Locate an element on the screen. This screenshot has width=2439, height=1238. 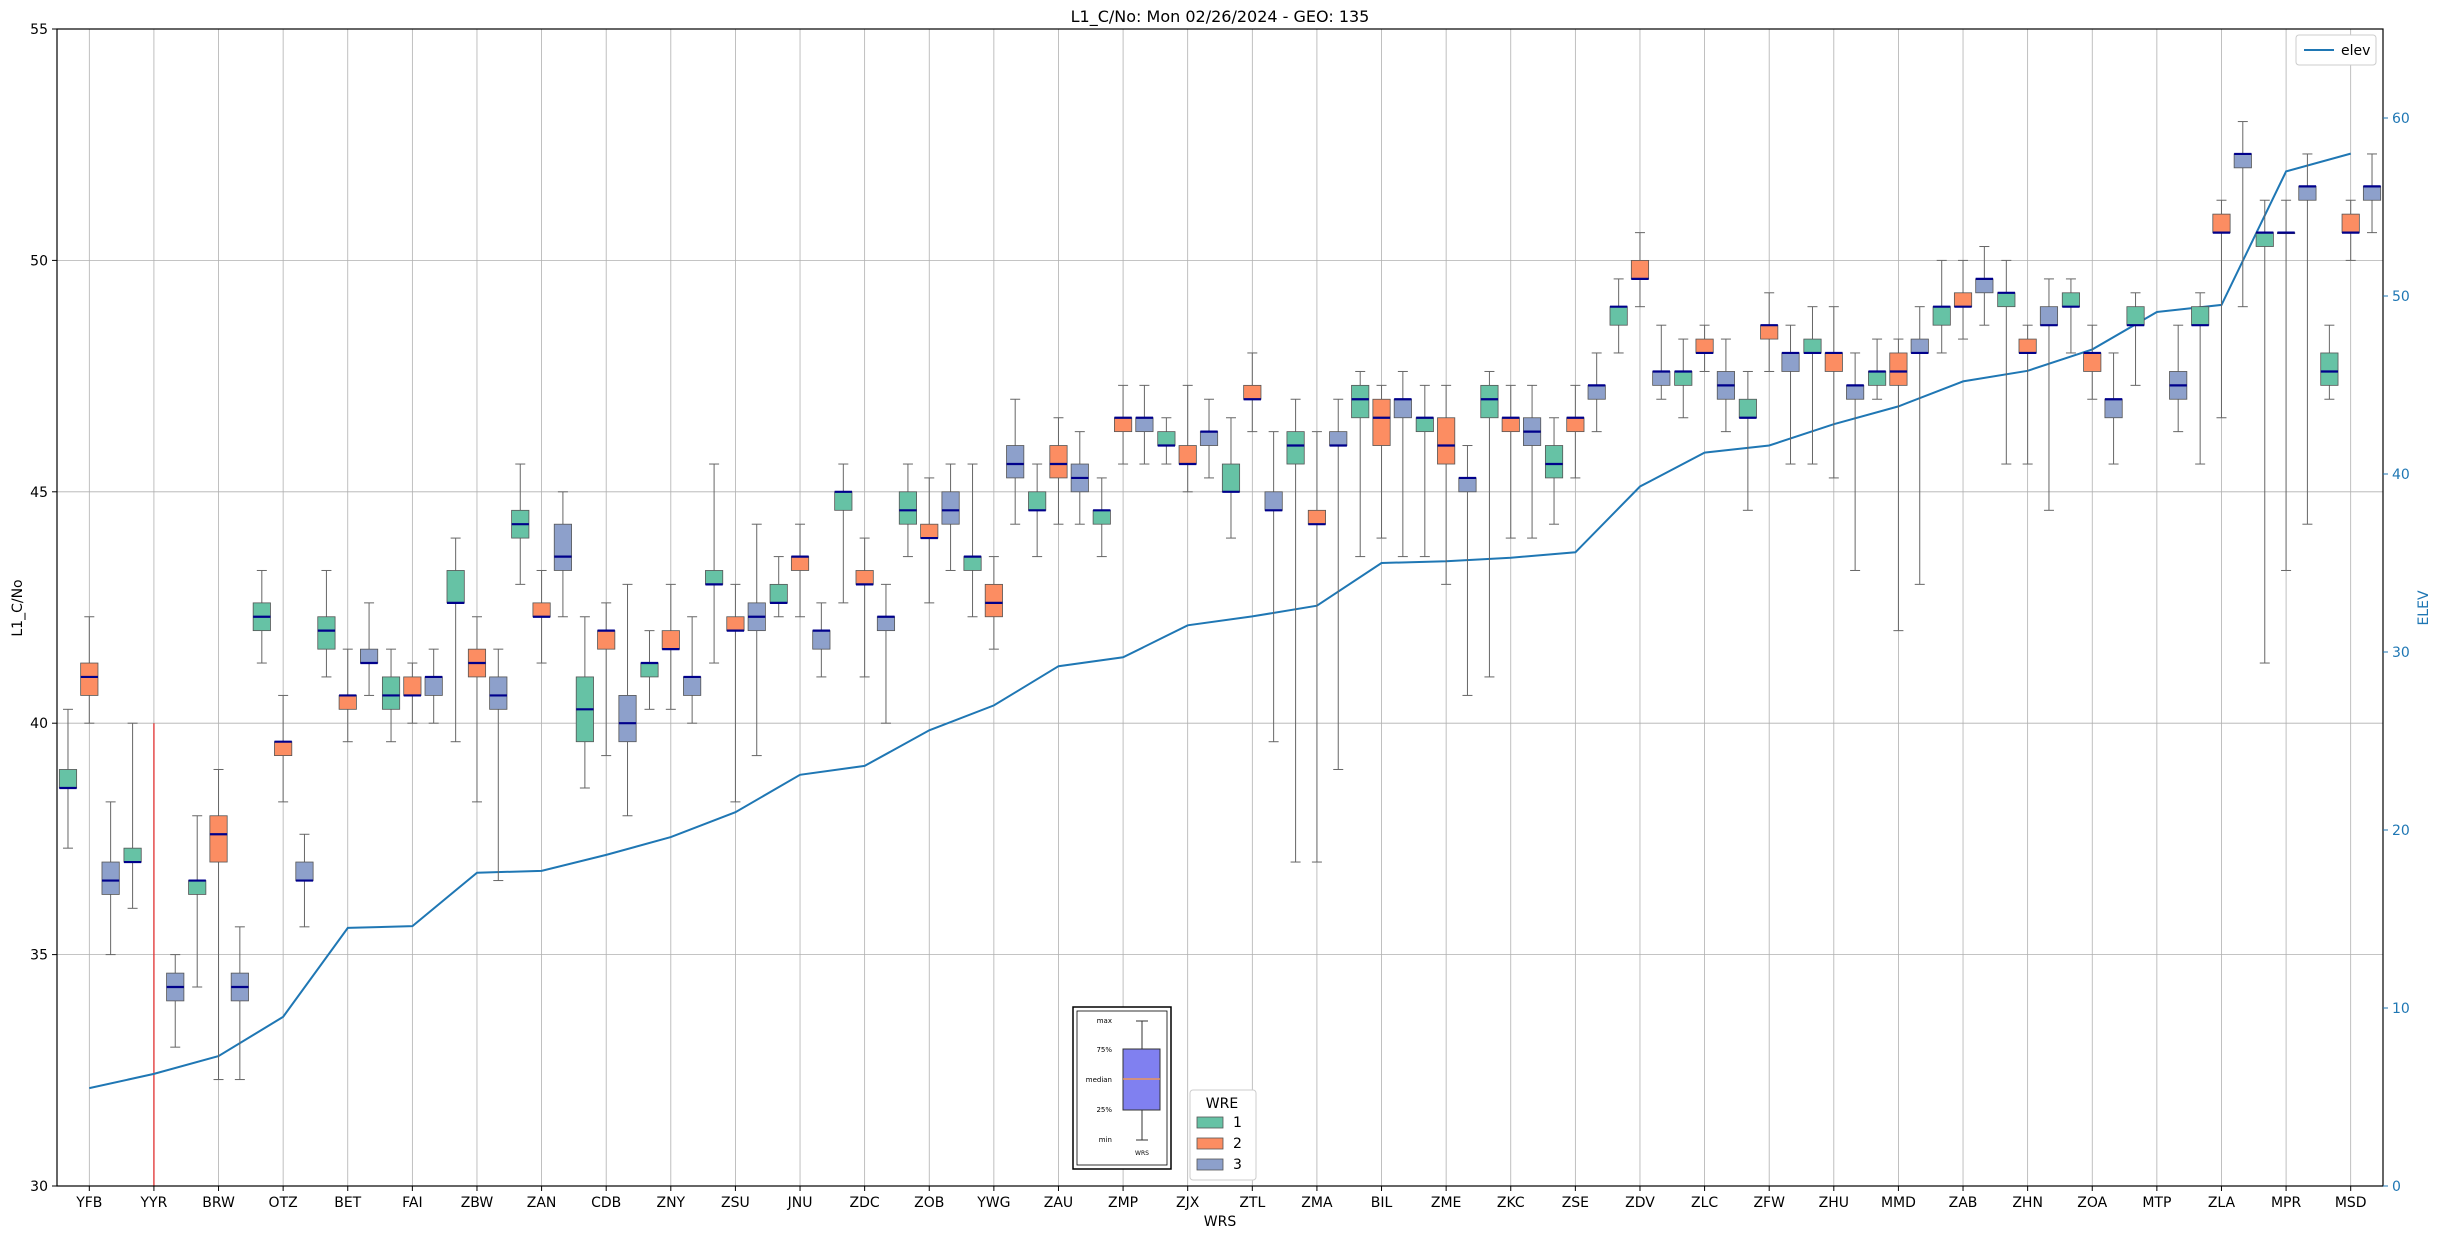
box-MTP-wre3 is located at coordinates (2178, 378).